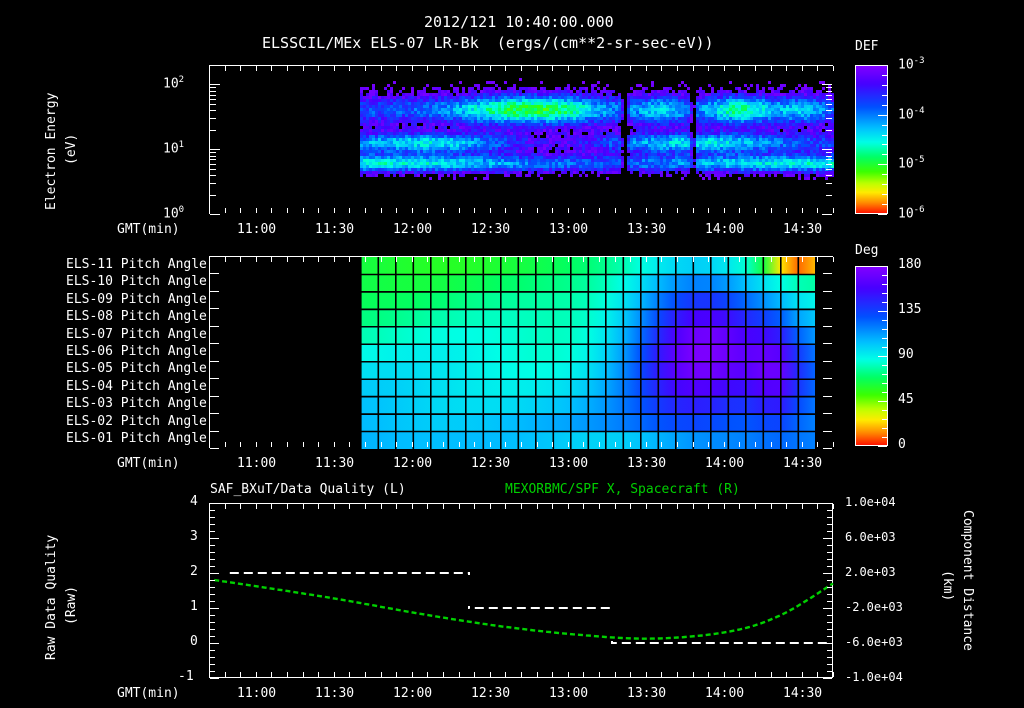 The width and height of the screenshot is (1024, 708). What do you see at coordinates (612, 625) in the screenshot?
I see `step-connector-mask` at bounding box center [612, 625].